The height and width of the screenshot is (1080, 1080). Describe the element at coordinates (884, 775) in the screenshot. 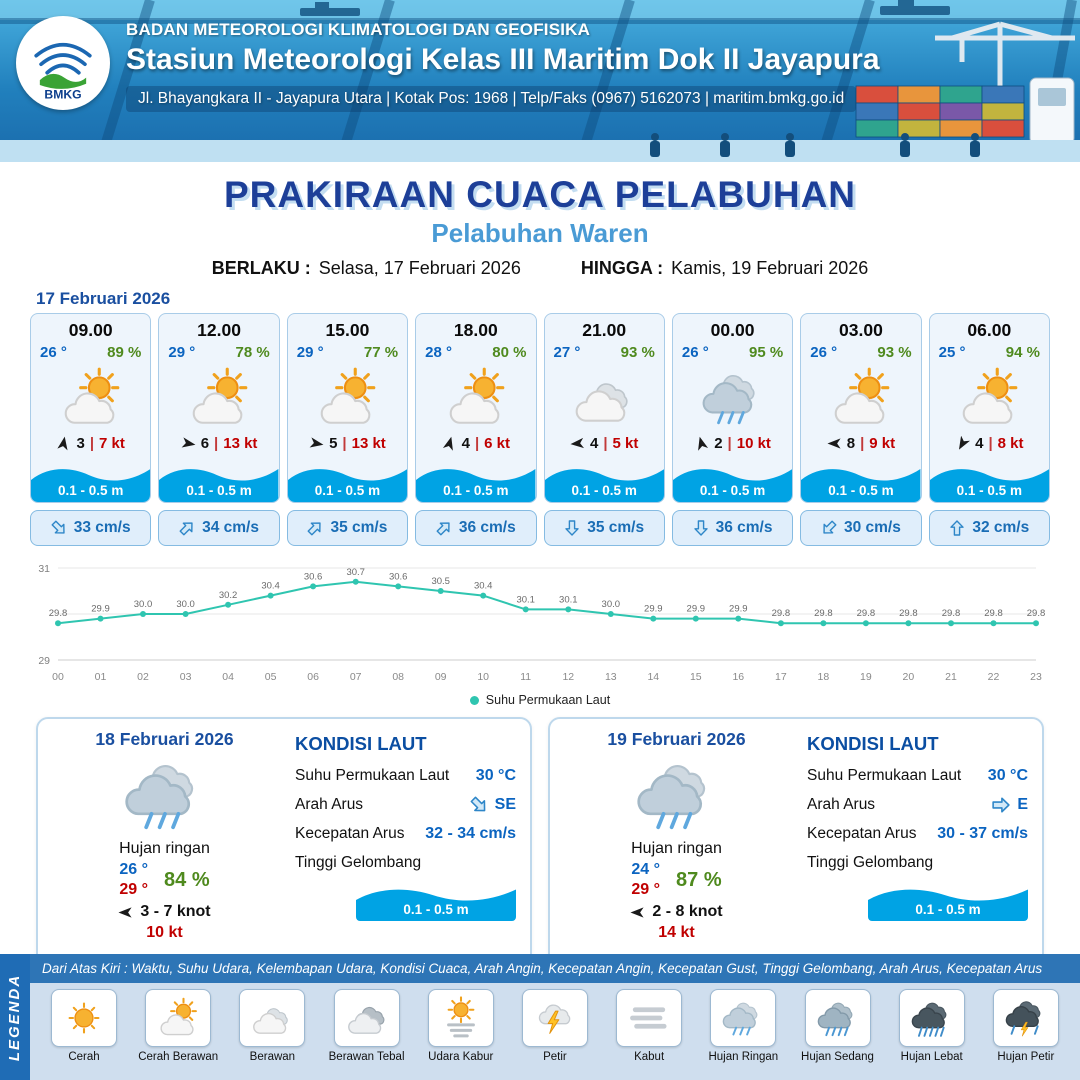

I see `sst-label: Suhu Permukaan Laut` at that location.